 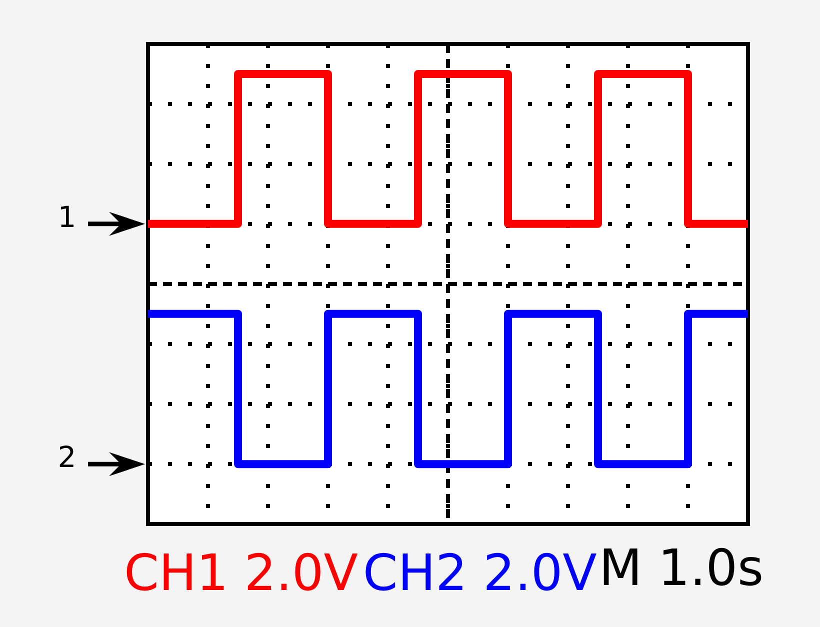 I want to click on text: 1, so click(x=67, y=217).